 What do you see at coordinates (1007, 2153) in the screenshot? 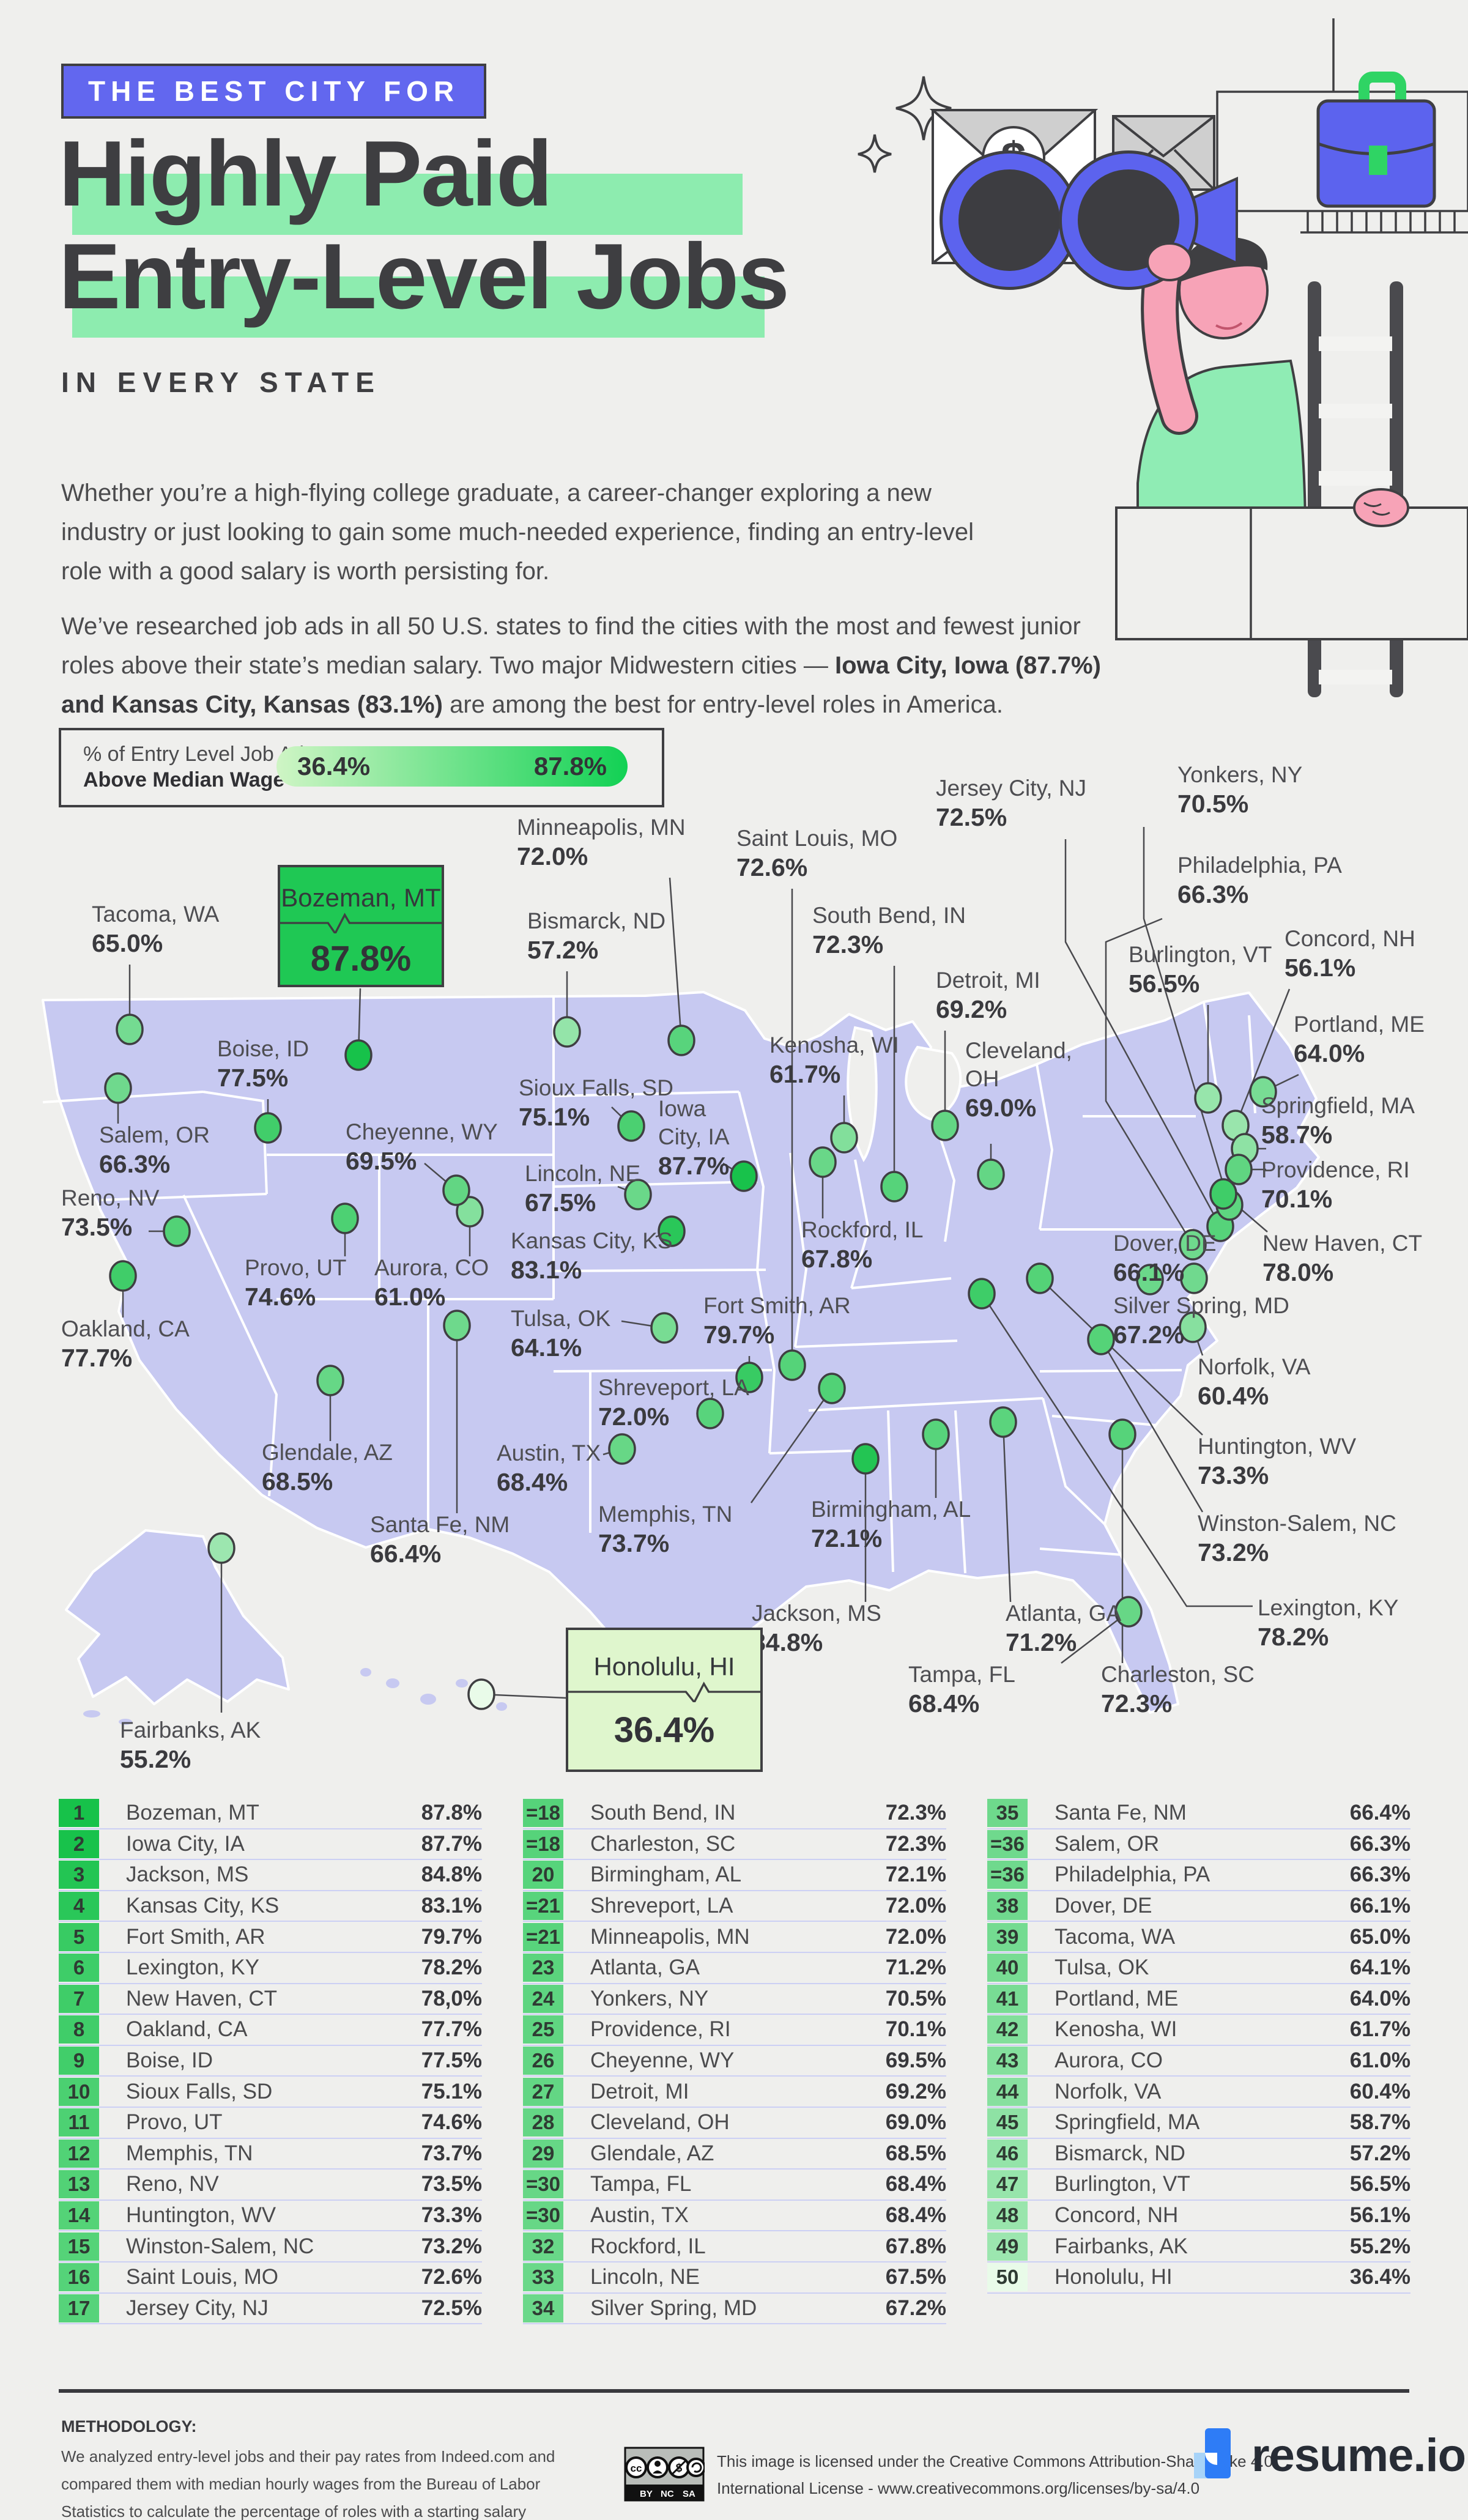
I see `rank-badge: 46` at bounding box center [1007, 2153].